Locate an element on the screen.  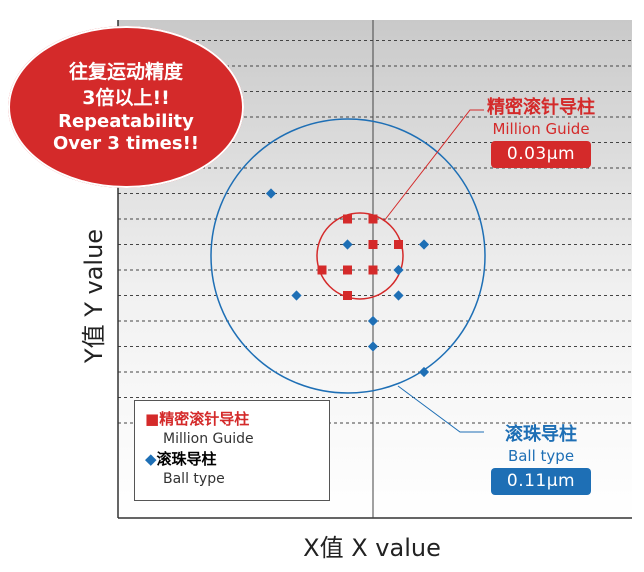
million-leader-line is located at coordinates (433, 165).